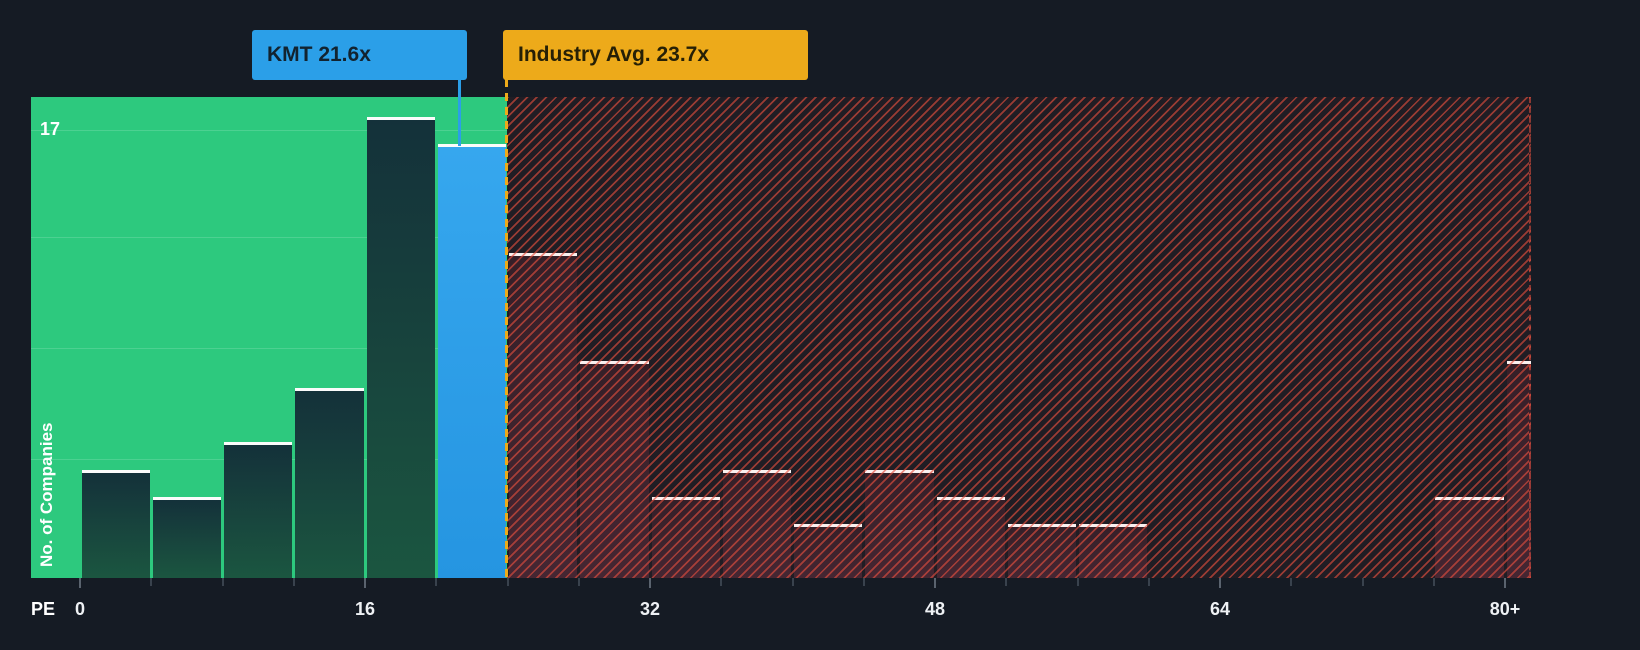  Describe the element at coordinates (1505, 609) in the screenshot. I see `x-axis-label-80+: 80+` at that location.